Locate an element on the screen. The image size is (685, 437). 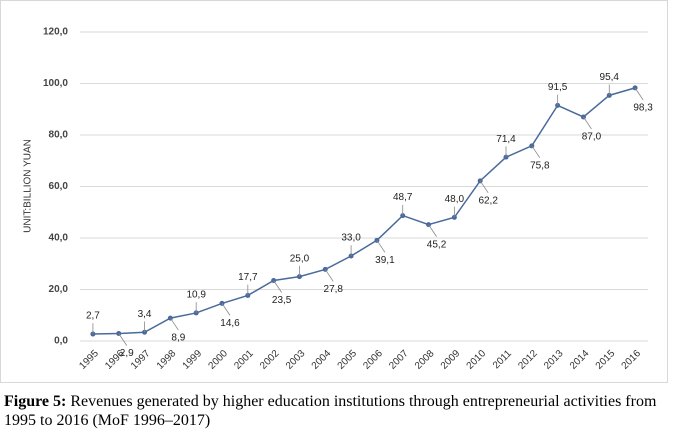
y-tick-label: 60,0 is located at coordinates (59, 186).